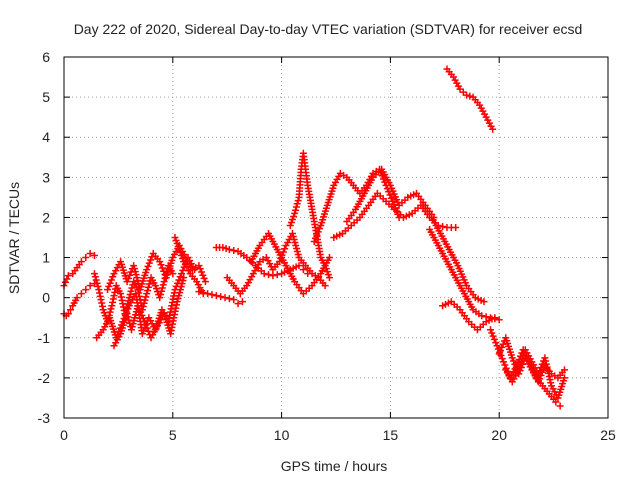 The height and width of the screenshot is (480, 640). Describe the element at coordinates (608, 435) in the screenshot. I see `x-tick-label: 25` at that location.